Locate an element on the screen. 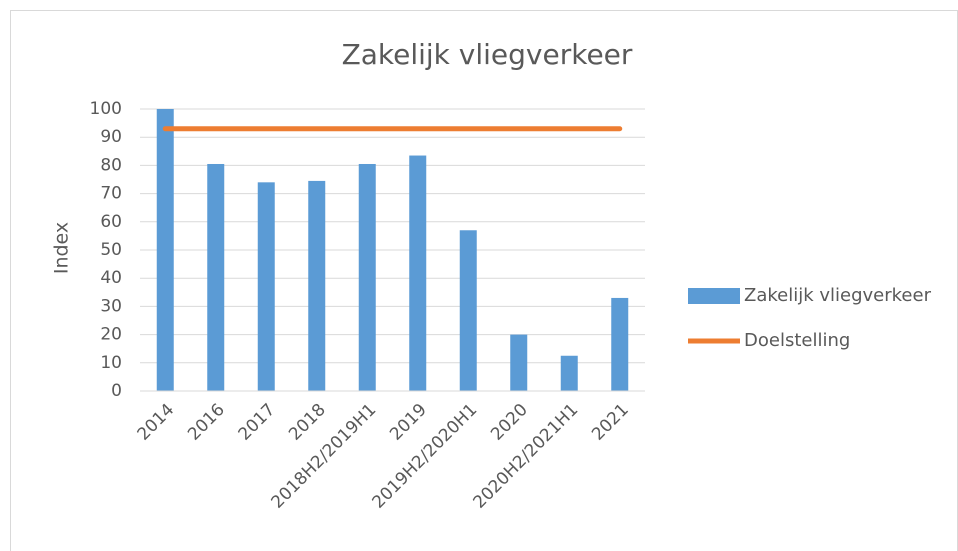 Image resolution: width=958 pixels, height=551 pixels. y-tick-label: 10 is located at coordinates (111, 363).